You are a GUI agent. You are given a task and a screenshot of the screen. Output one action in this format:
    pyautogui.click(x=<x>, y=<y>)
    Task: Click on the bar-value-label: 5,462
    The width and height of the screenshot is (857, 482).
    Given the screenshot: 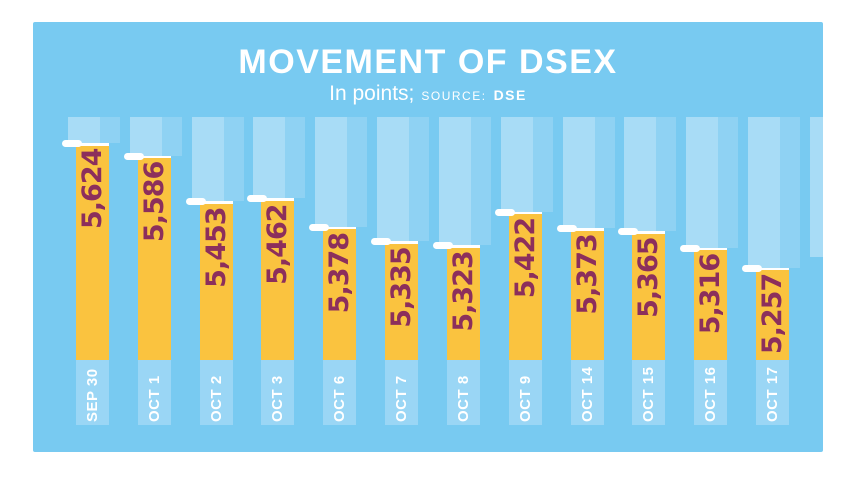 What is the action you would take?
    pyautogui.click(x=278, y=244)
    